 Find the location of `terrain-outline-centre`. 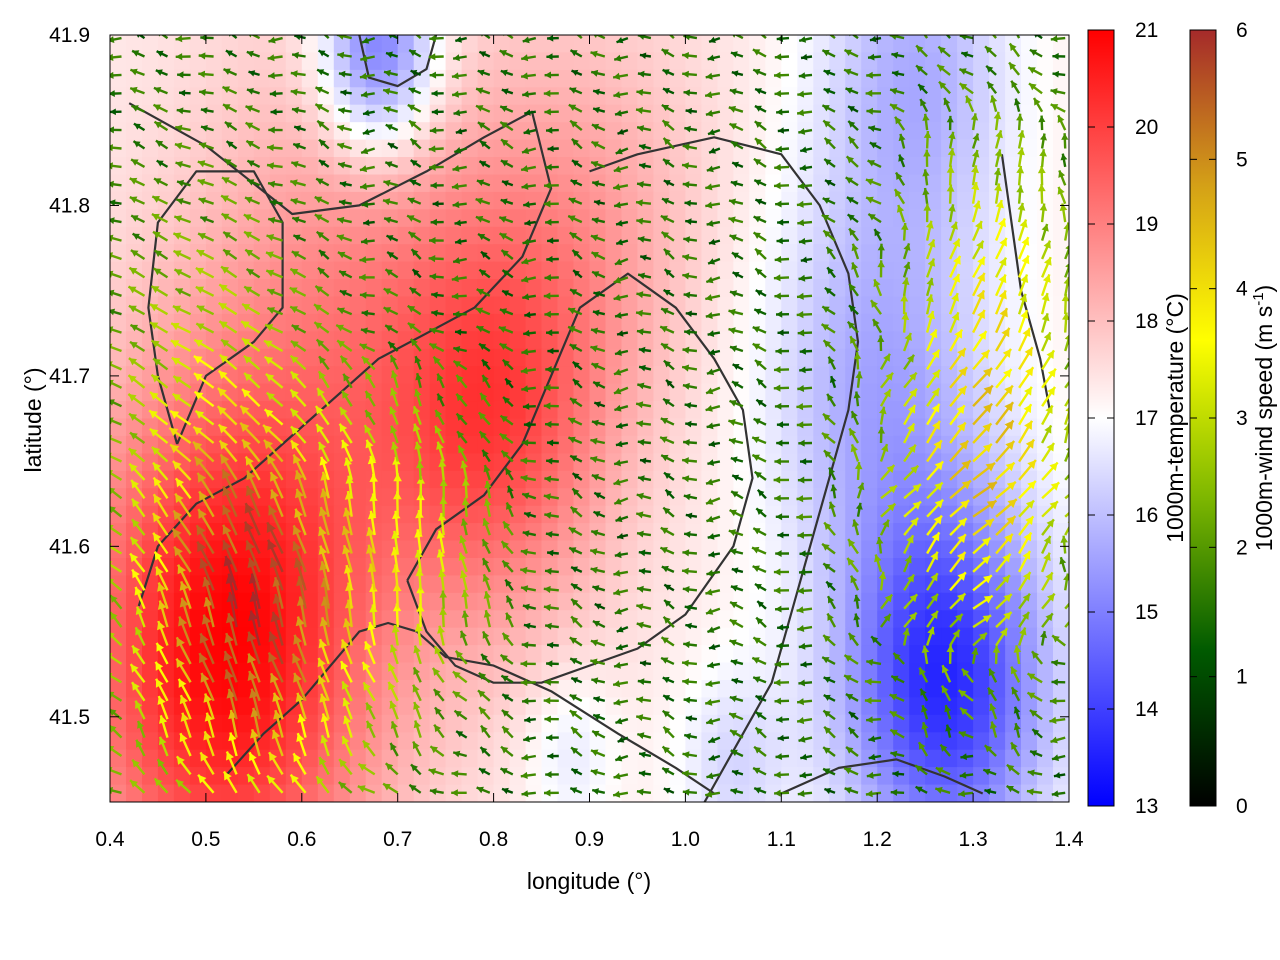

terrain-outline-centre is located at coordinates (580, 478).